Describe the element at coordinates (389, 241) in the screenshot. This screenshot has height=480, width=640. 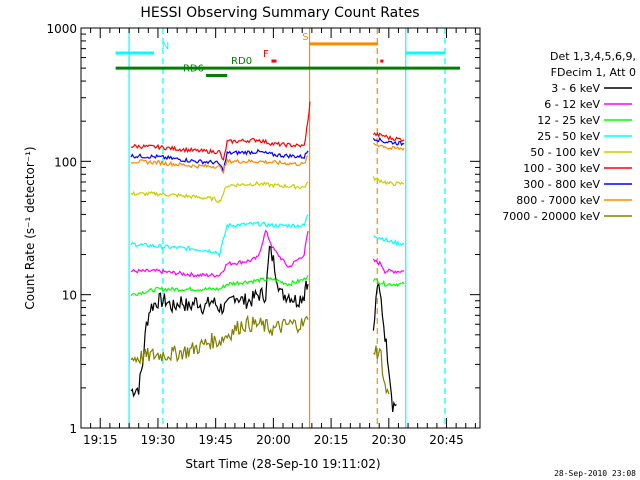
I see `series-line-4-b` at that location.